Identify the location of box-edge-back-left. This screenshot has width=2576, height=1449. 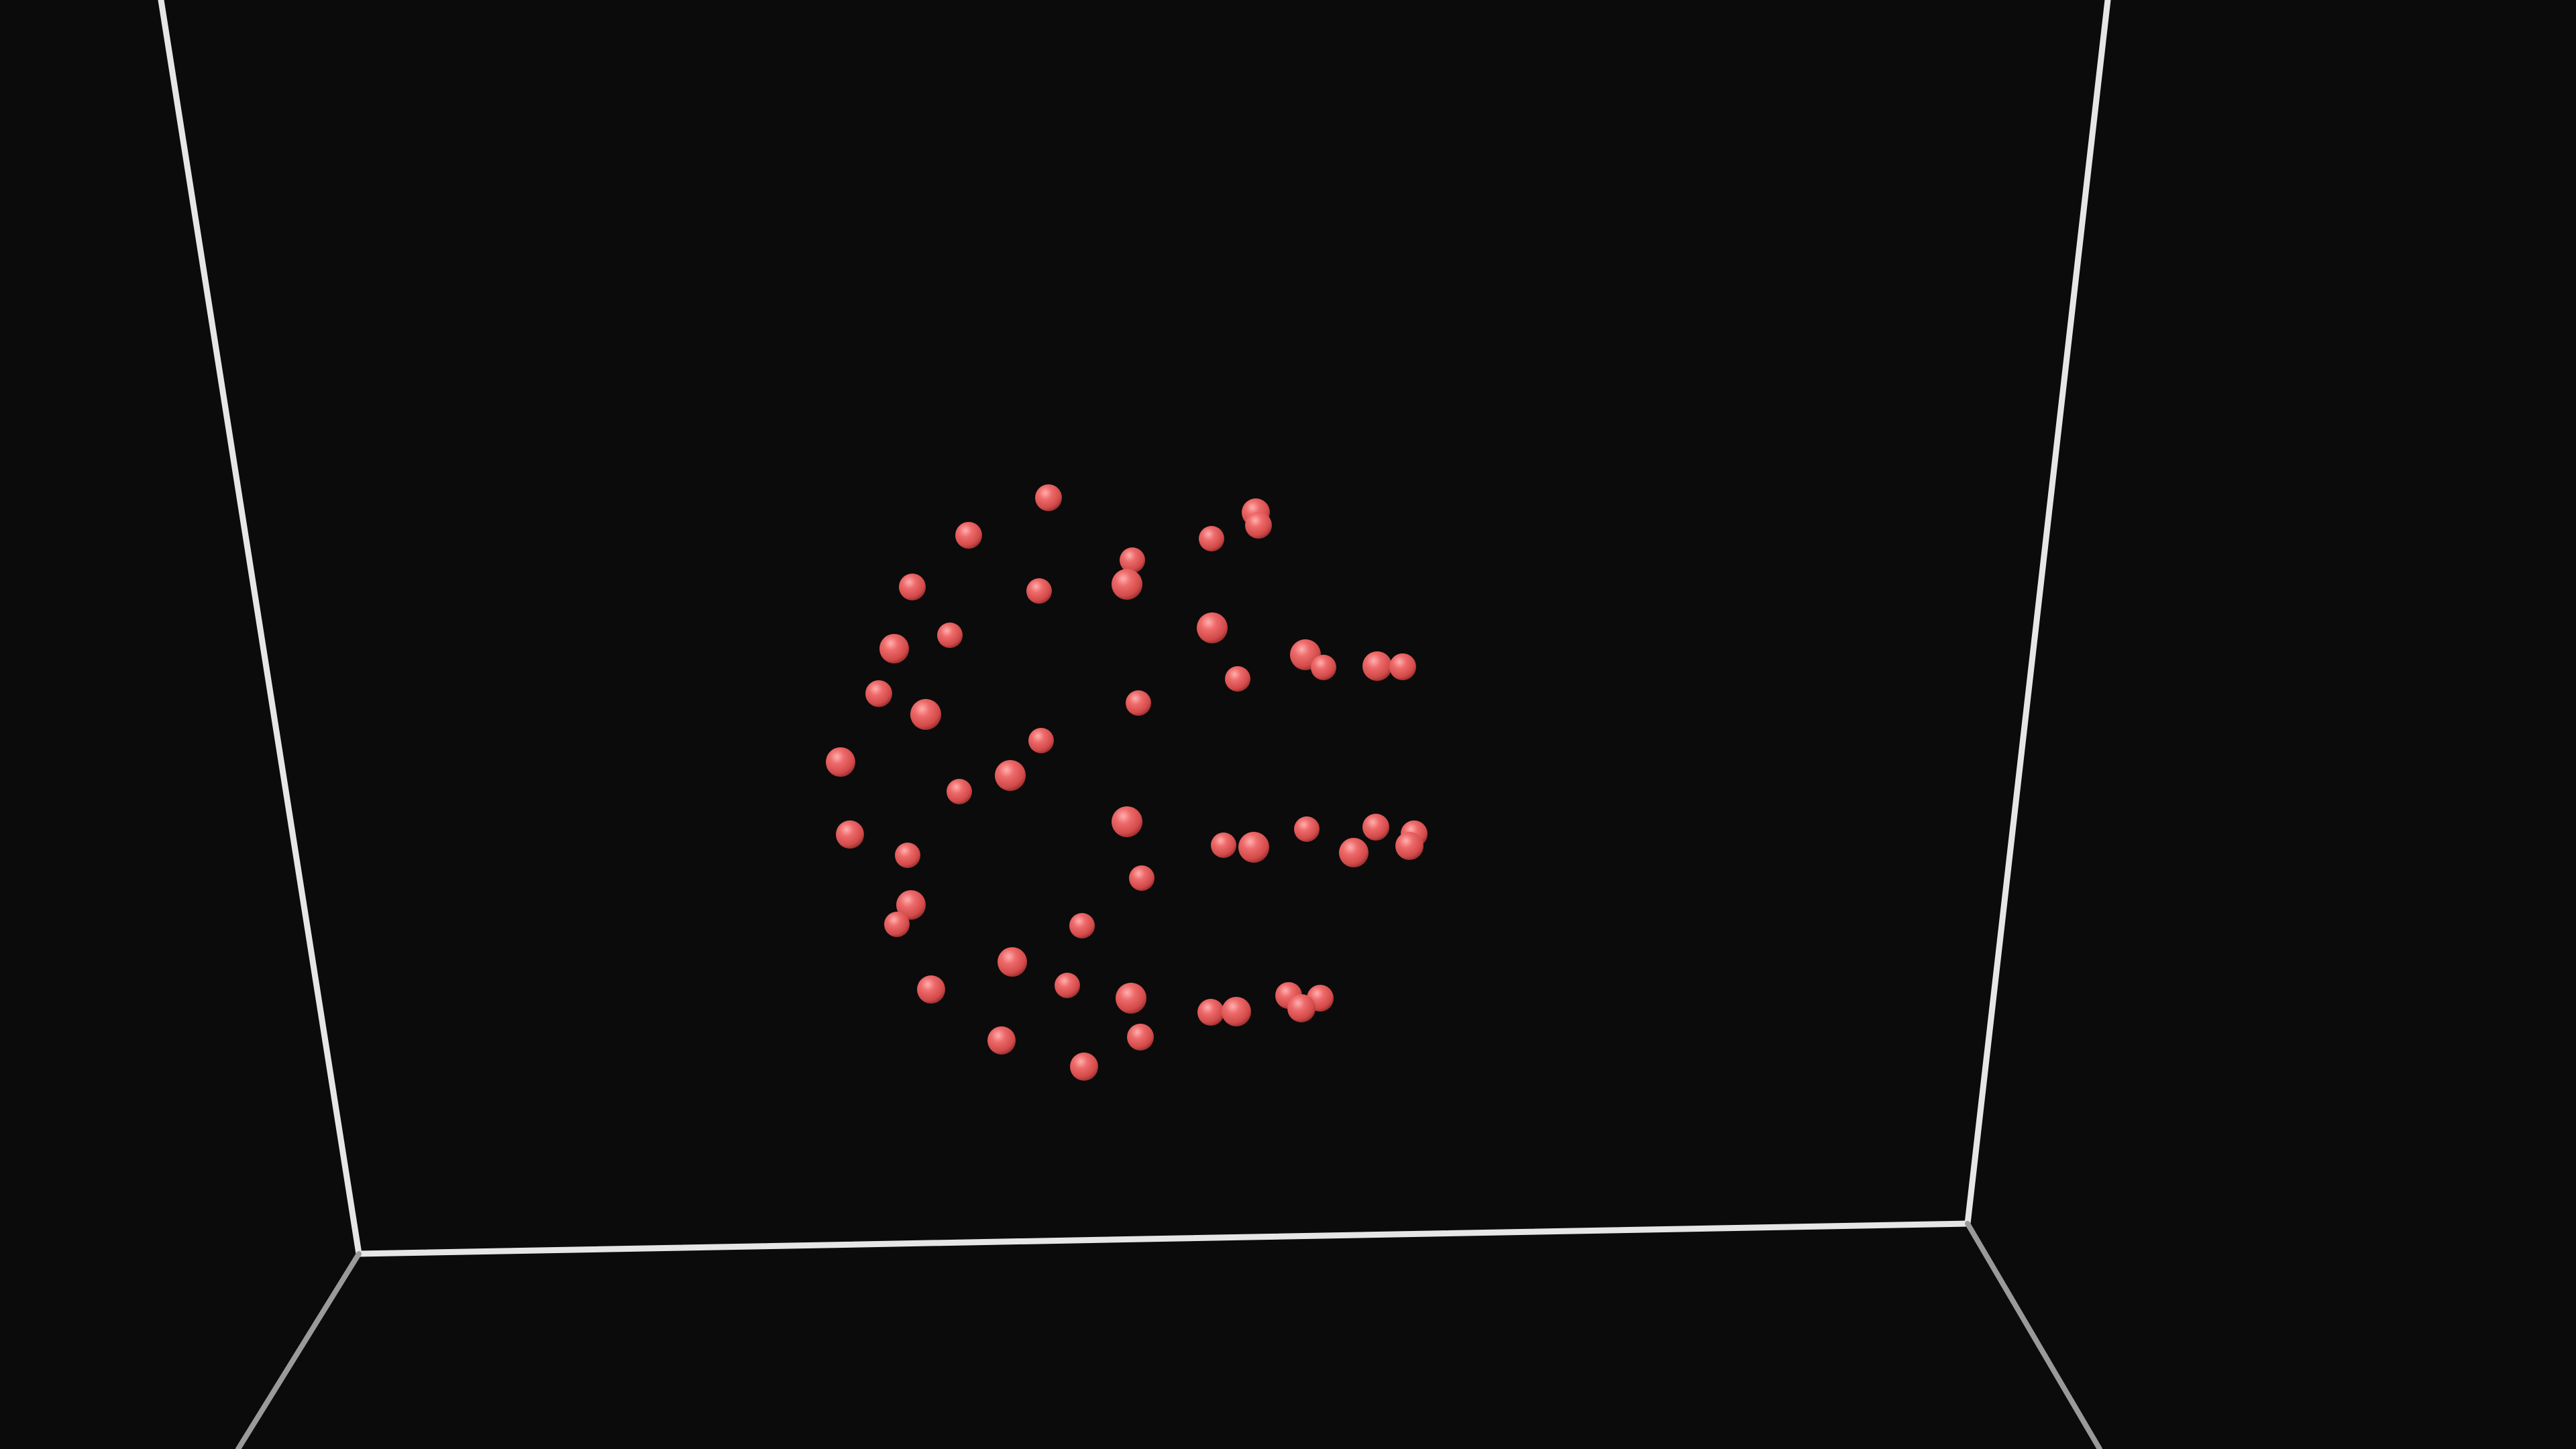
(260, 627).